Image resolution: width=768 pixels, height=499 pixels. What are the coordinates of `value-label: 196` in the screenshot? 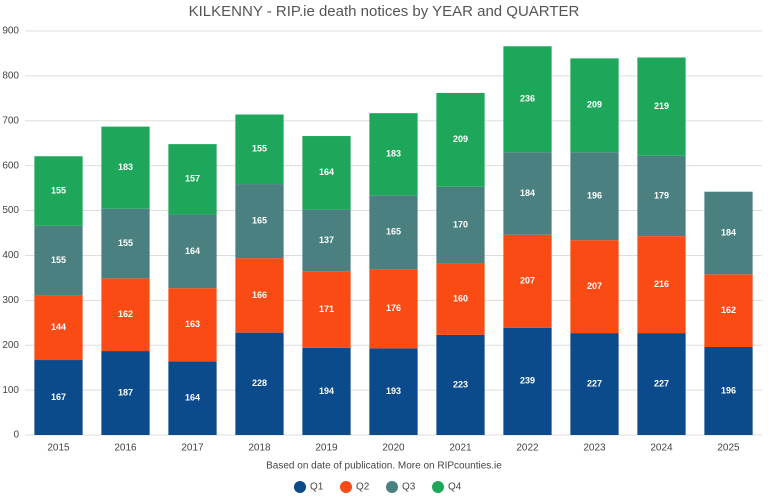 It's located at (594, 196).